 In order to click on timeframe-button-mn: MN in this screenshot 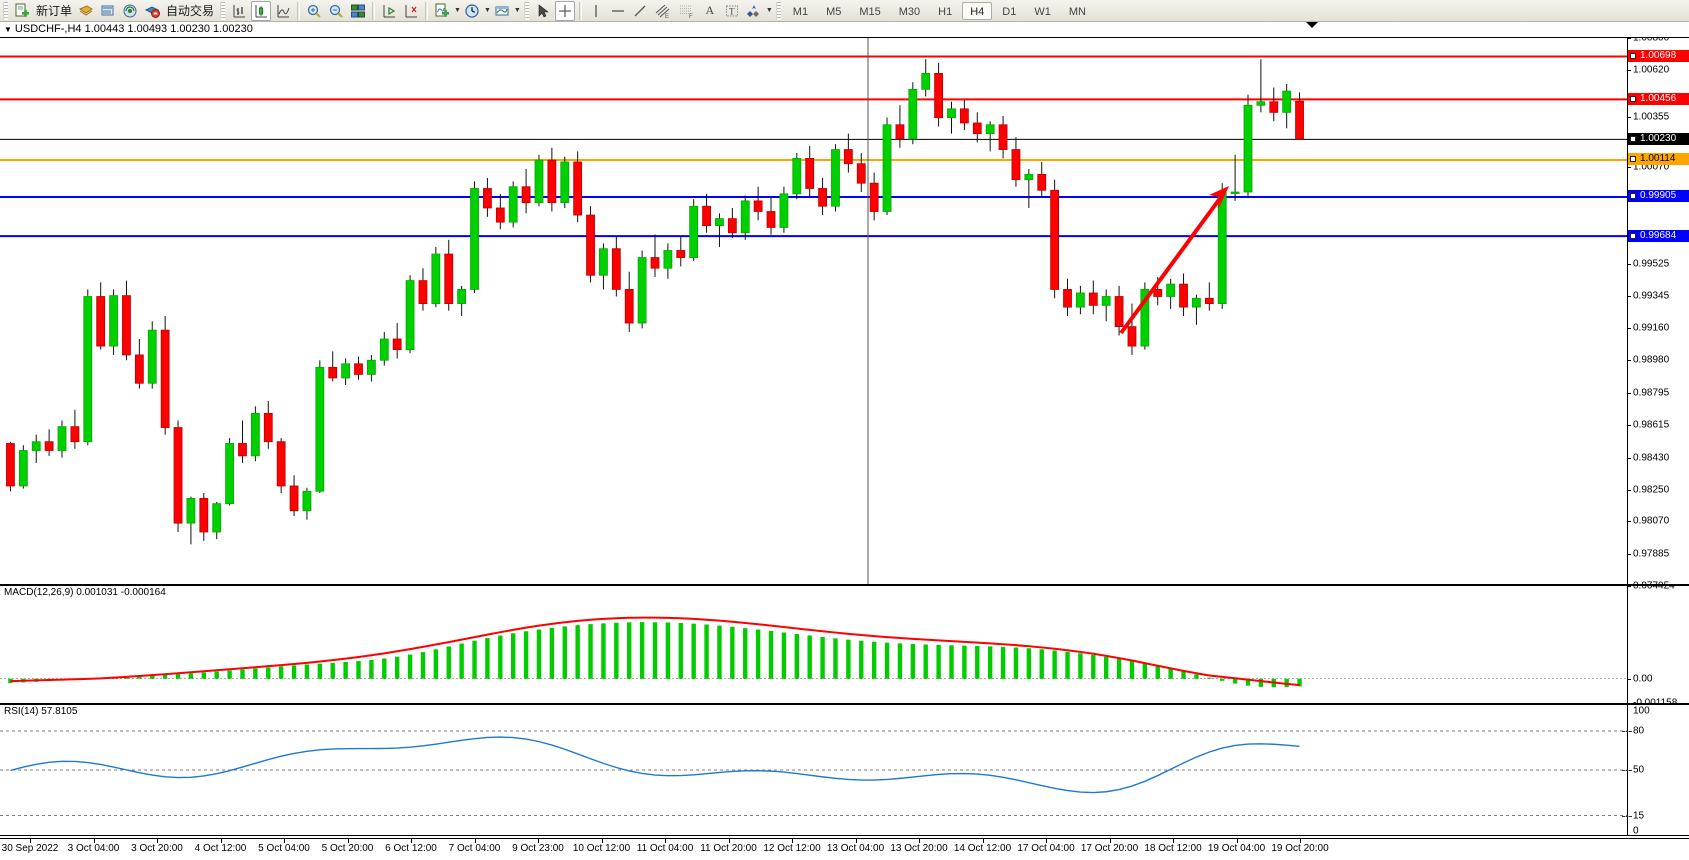, I will do `click(1077, 11)`.